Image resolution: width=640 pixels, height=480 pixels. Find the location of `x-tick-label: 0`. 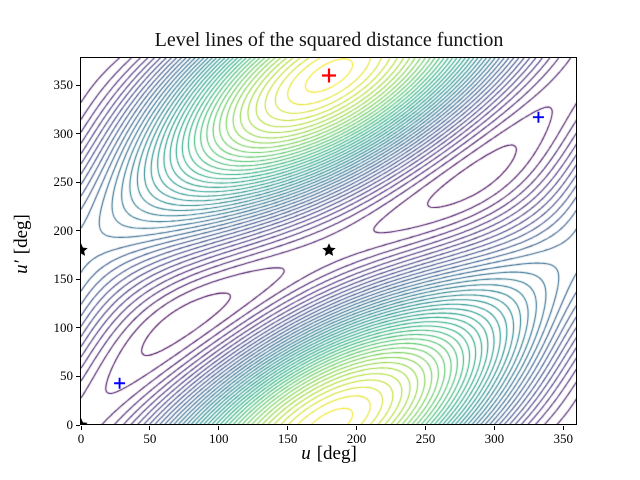

x-tick-label: 0 is located at coordinates (81, 438).